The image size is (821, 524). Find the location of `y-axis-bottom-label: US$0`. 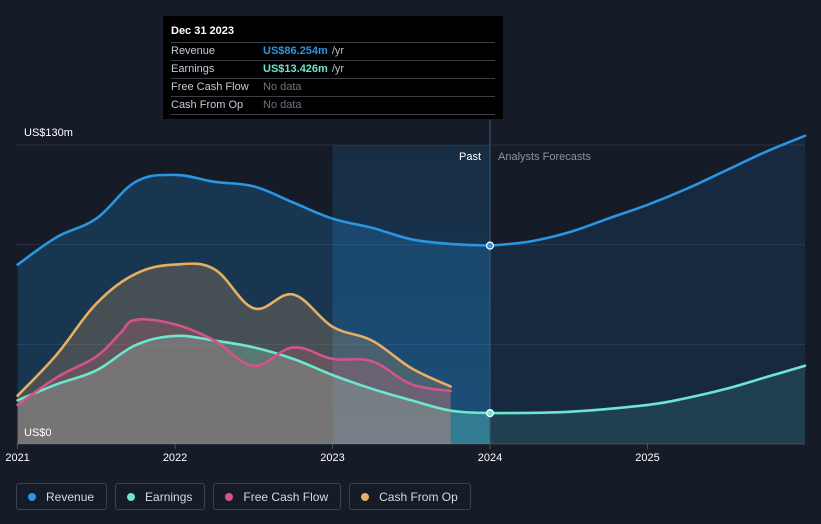

y-axis-bottom-label: US$0 is located at coordinates (38, 433).